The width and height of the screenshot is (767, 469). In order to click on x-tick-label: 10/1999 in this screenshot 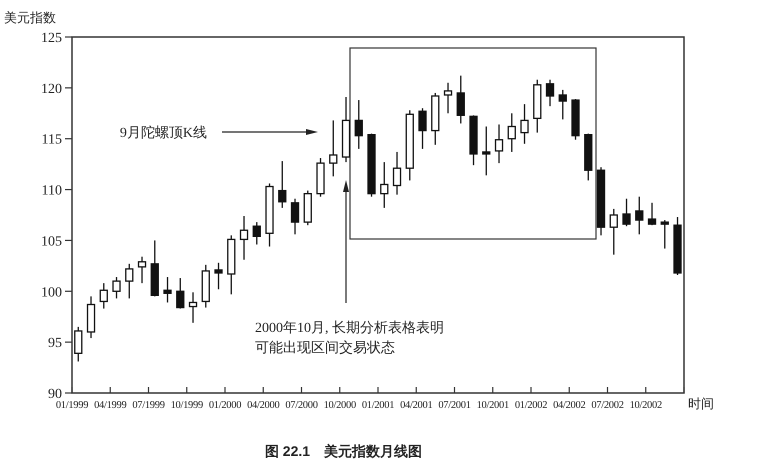, I will do `click(186, 405)`.